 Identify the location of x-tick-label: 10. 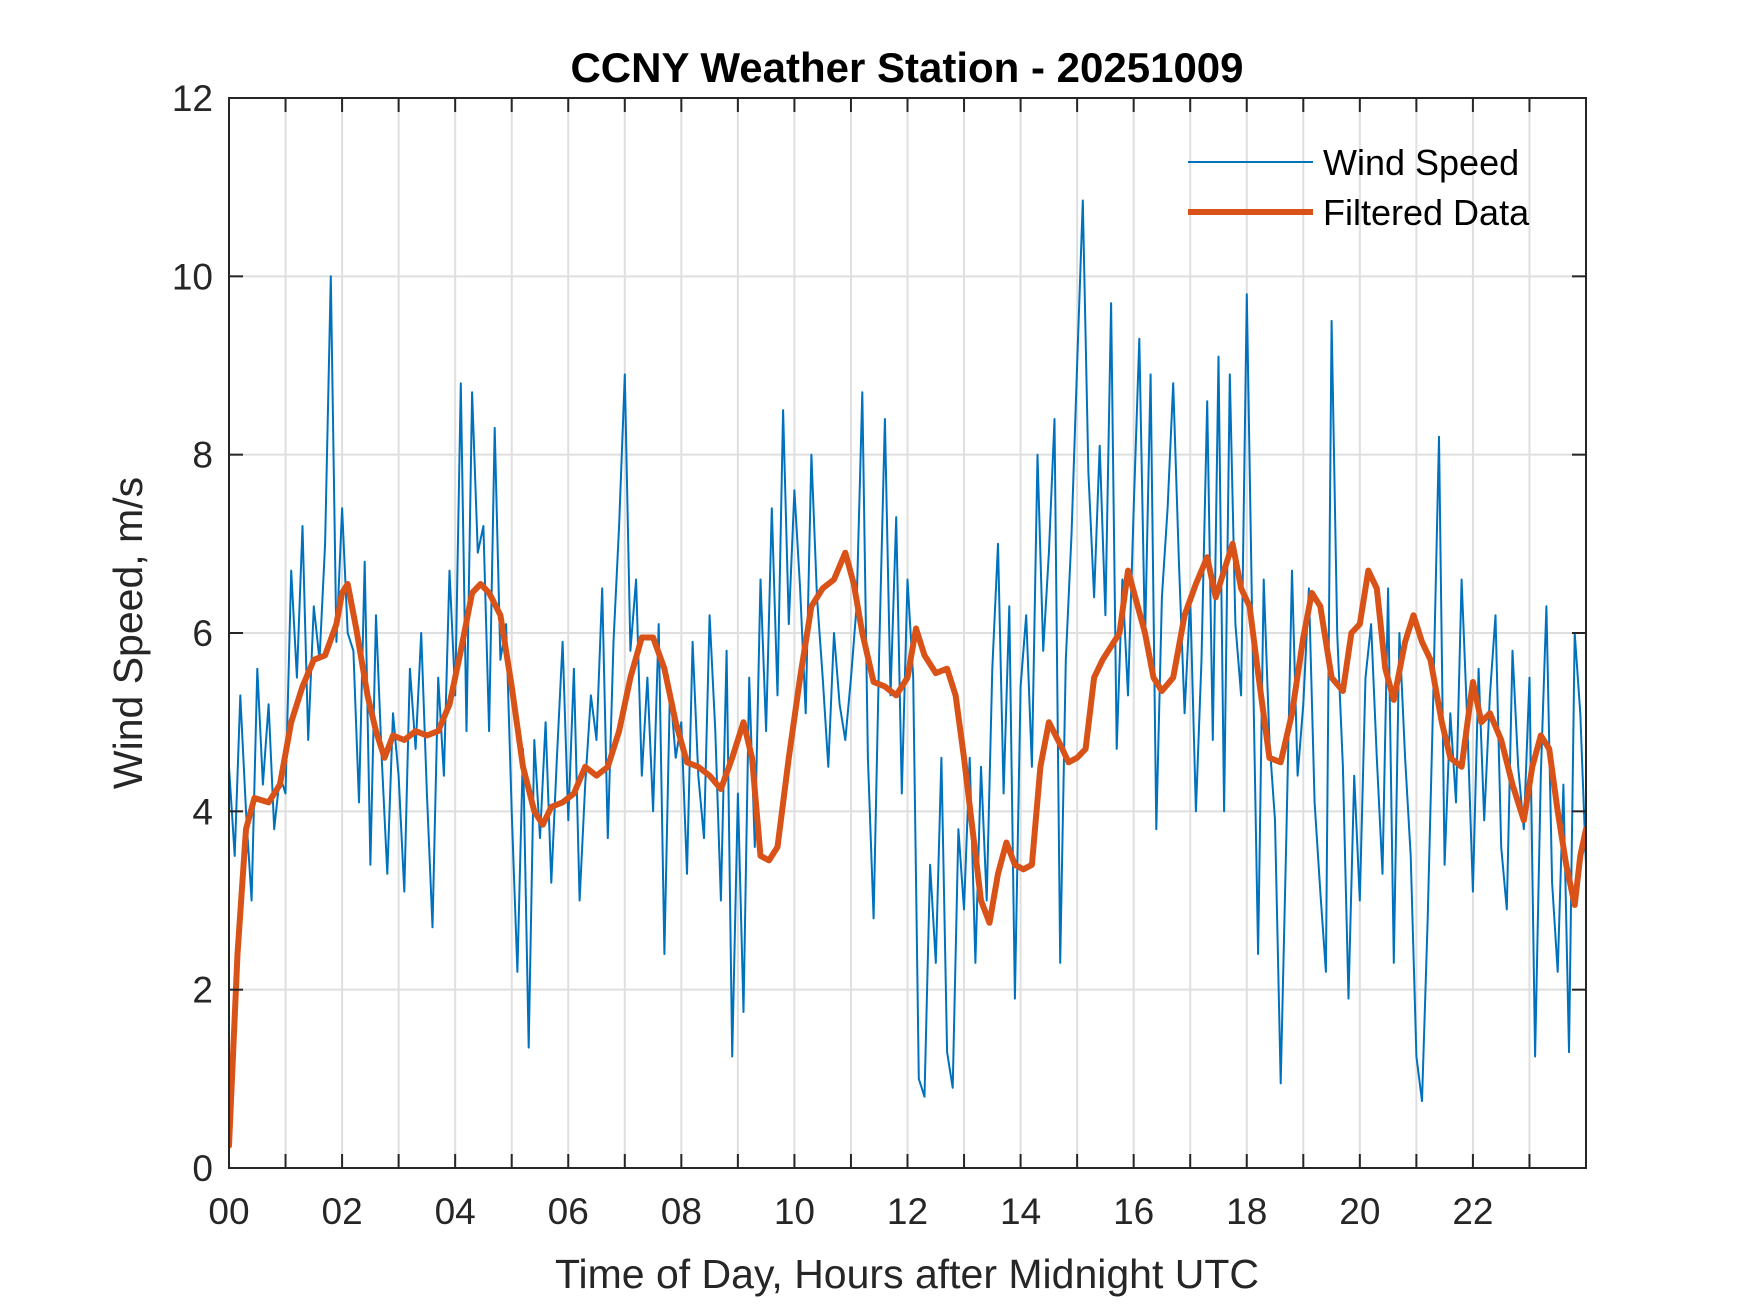
(794, 1211).